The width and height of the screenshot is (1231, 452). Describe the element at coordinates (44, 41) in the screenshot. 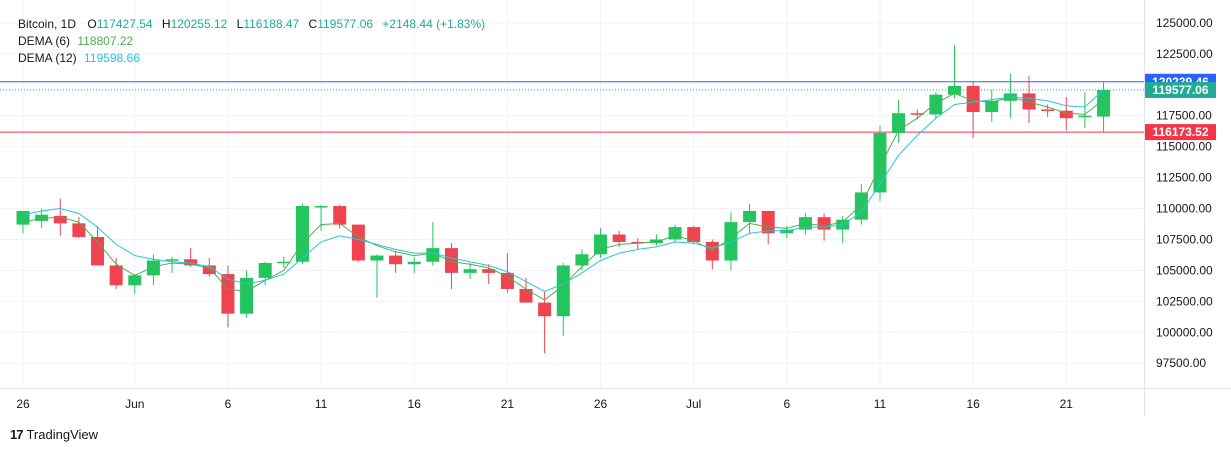

I see `dema6-label: DEMA (6)` at that location.